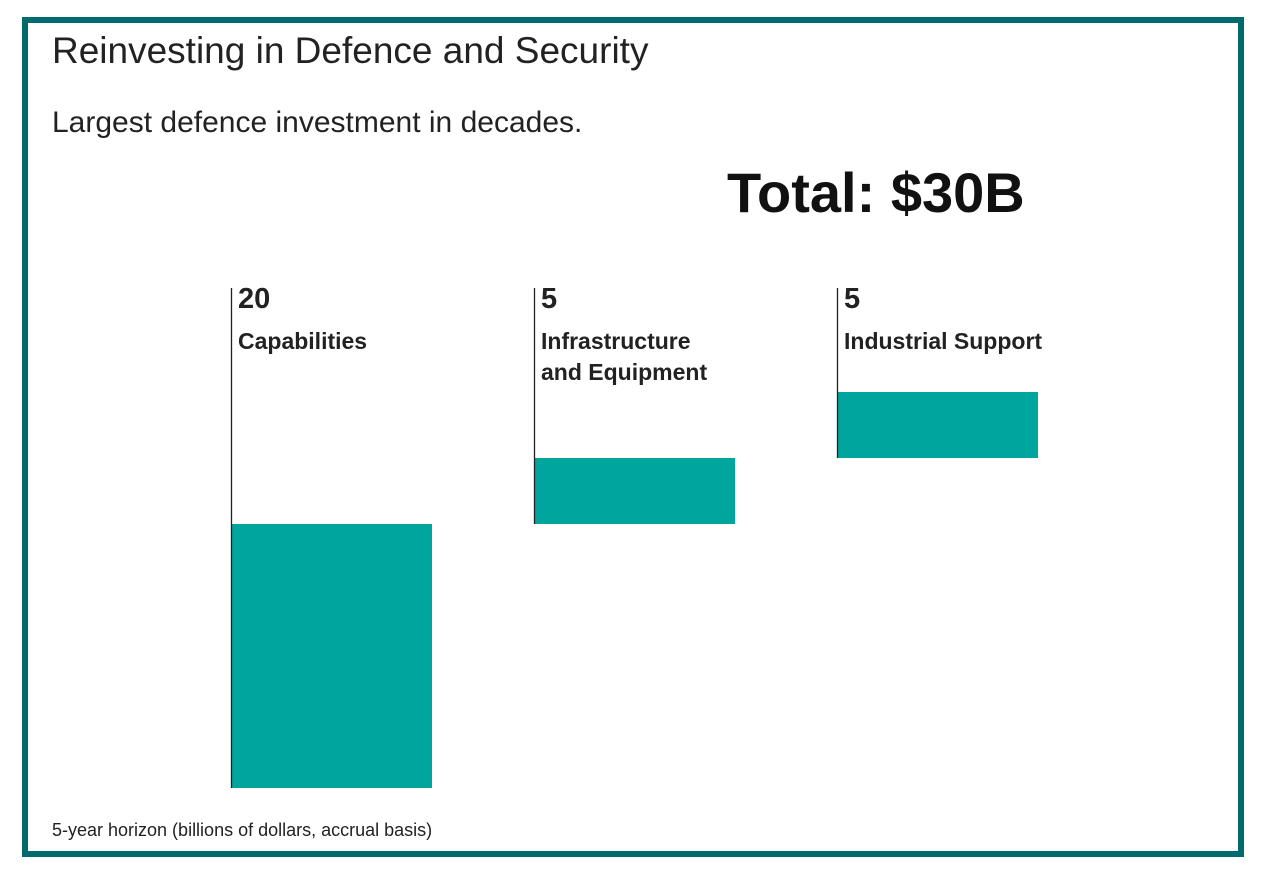 This screenshot has width=1264, height=879. What do you see at coordinates (302, 341) in the screenshot?
I see `category-label-0-0: Capabilities` at bounding box center [302, 341].